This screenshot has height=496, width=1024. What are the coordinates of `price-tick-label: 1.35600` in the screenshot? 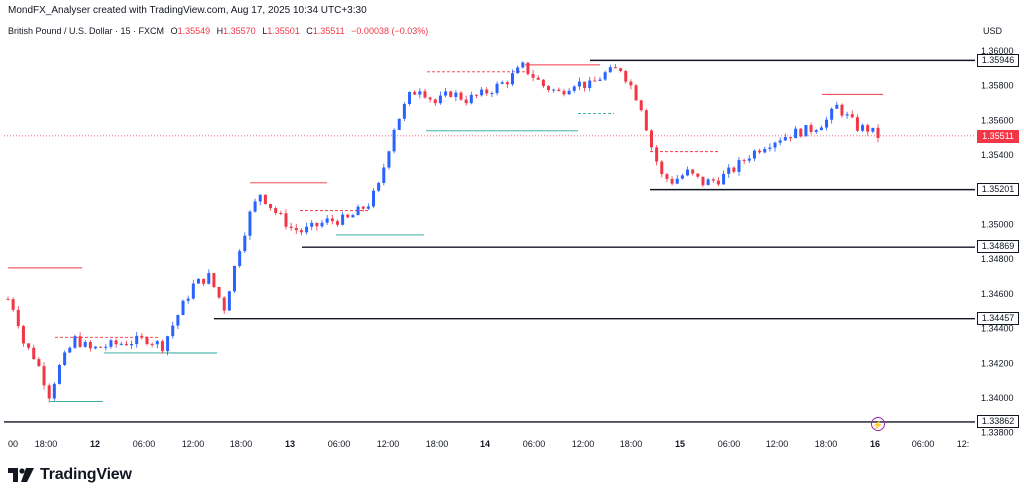 It's located at (997, 120).